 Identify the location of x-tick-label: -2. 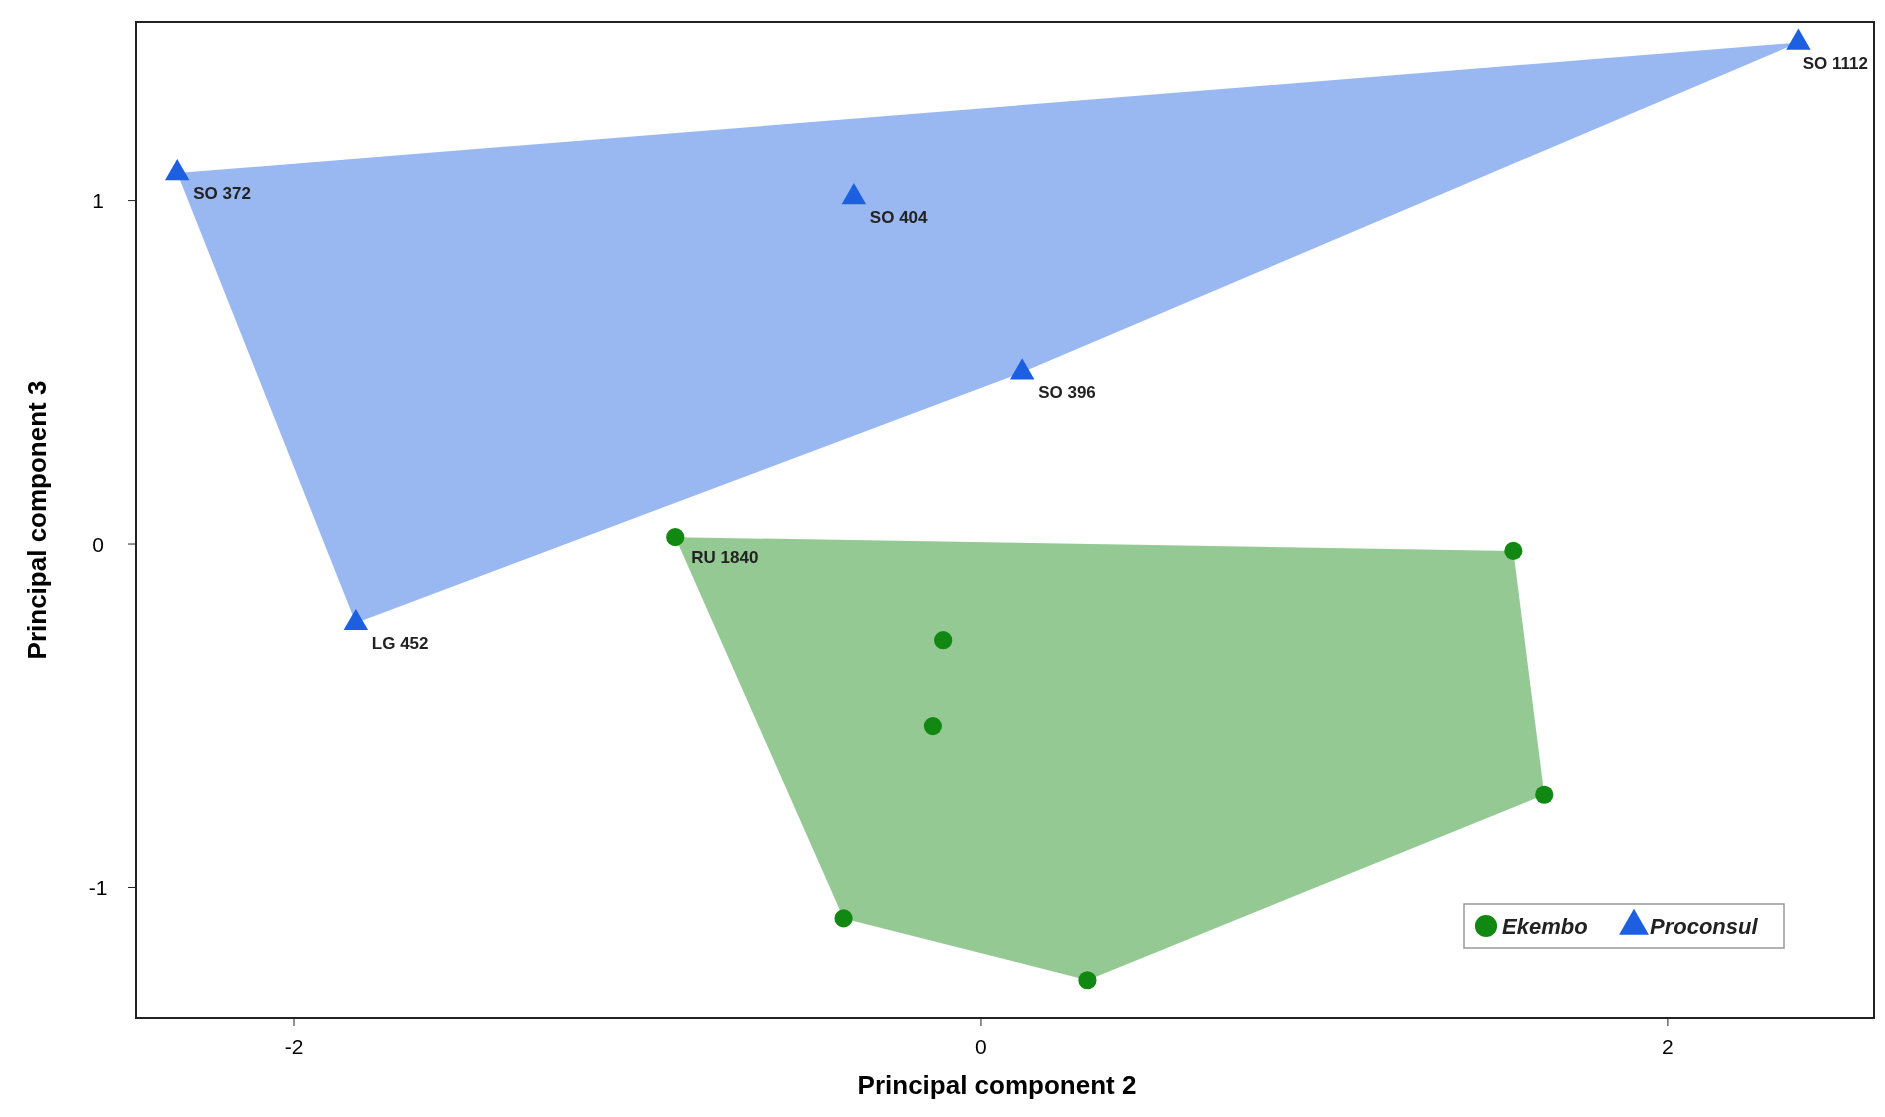
(294, 1046).